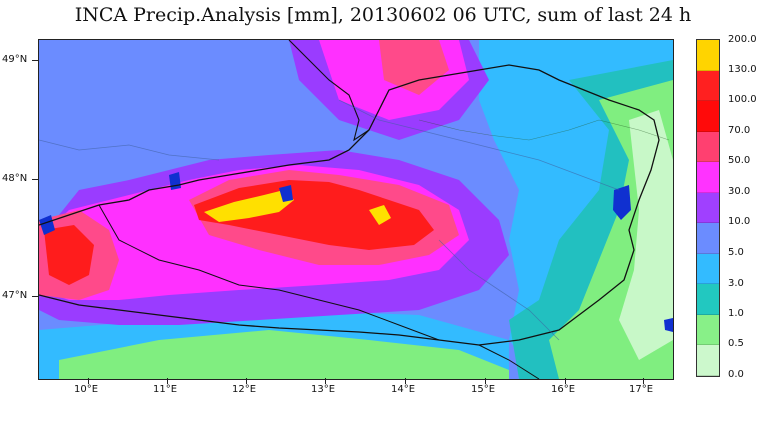 This screenshot has width=766, height=431. I want to click on lat-label-47: 47°N, so click(15, 295).